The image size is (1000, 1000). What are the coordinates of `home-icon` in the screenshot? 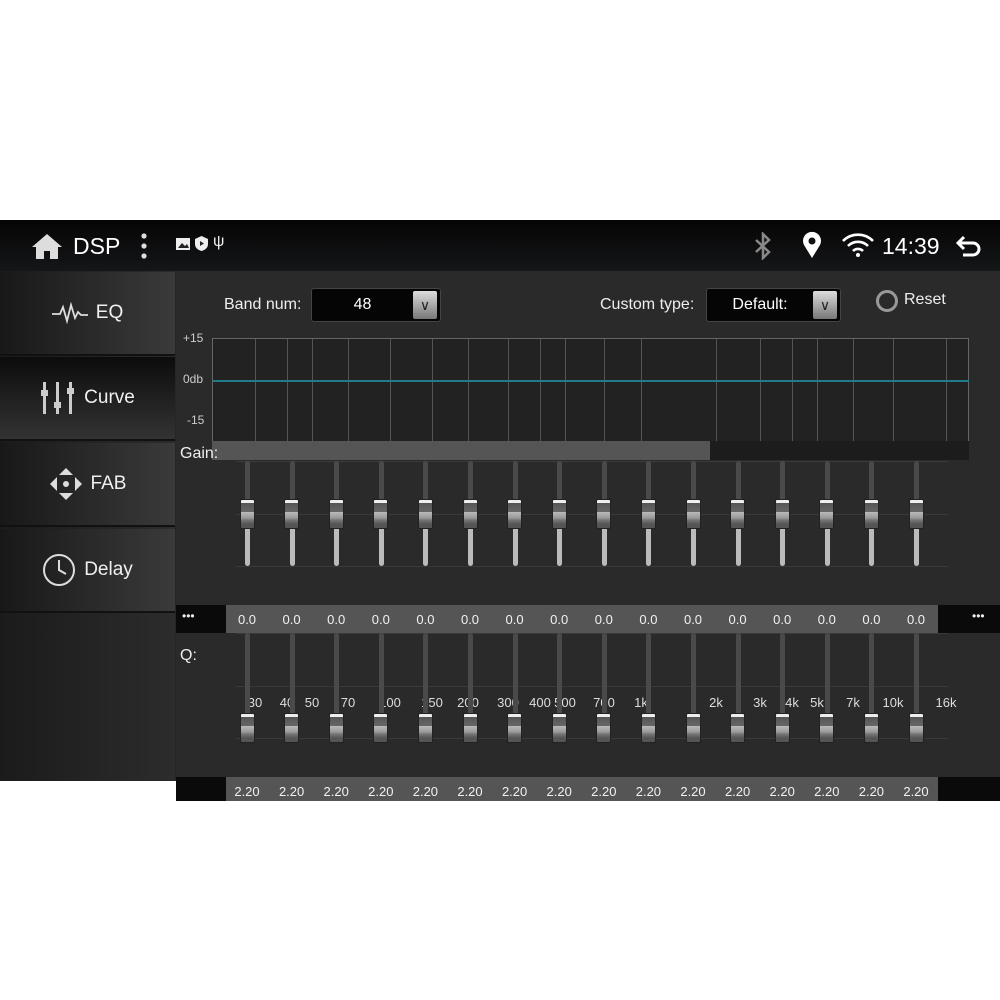 It's located at (47, 246).